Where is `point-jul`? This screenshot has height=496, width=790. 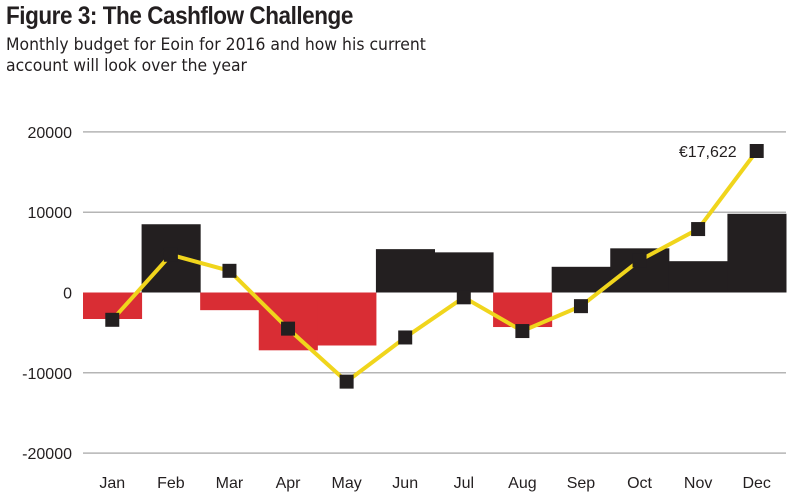 point-jul is located at coordinates (463, 297).